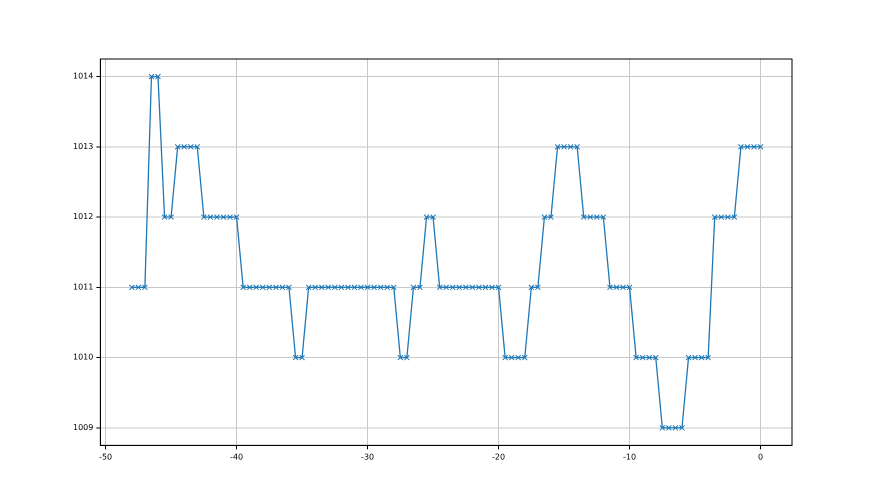  Describe the element at coordinates (83, 287) in the screenshot. I see `y-tick-label: 1011` at that location.